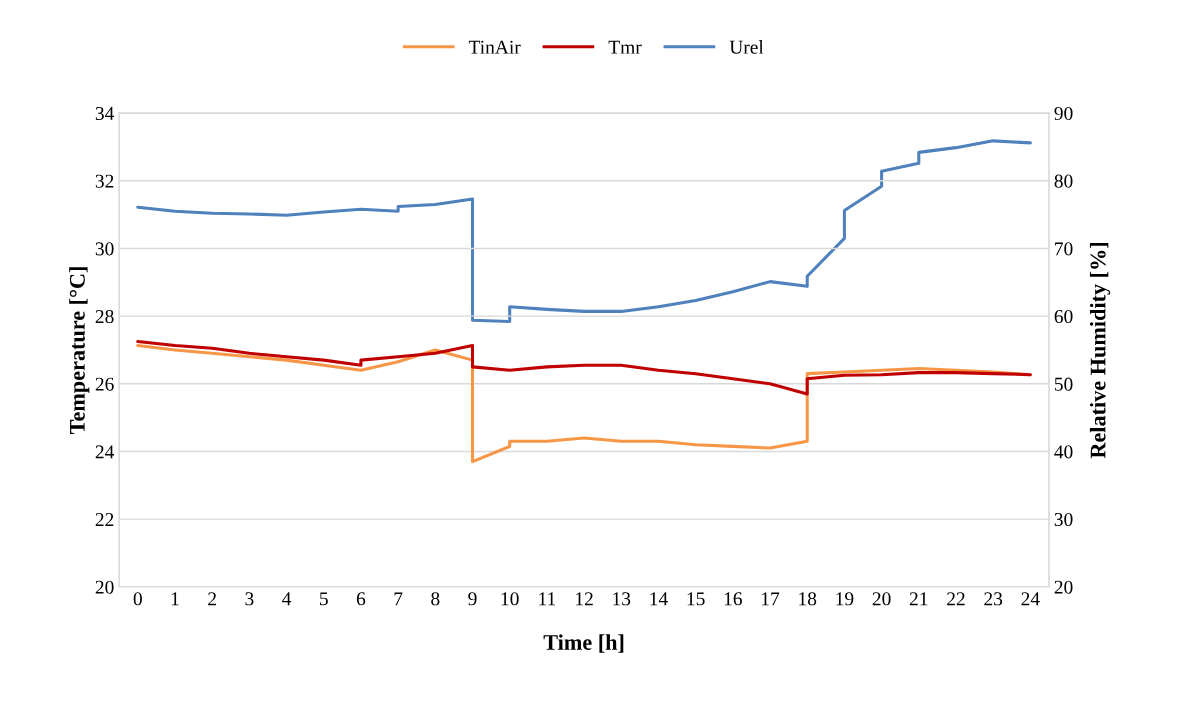 The image size is (1192, 707). I want to click on y-tick-label: 32, so click(104, 181).